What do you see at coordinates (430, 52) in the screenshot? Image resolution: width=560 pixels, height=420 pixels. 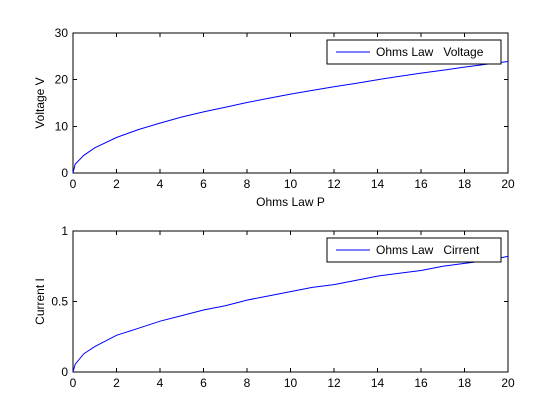 I see `legend-label: Ohms Law Voltage` at bounding box center [430, 52].